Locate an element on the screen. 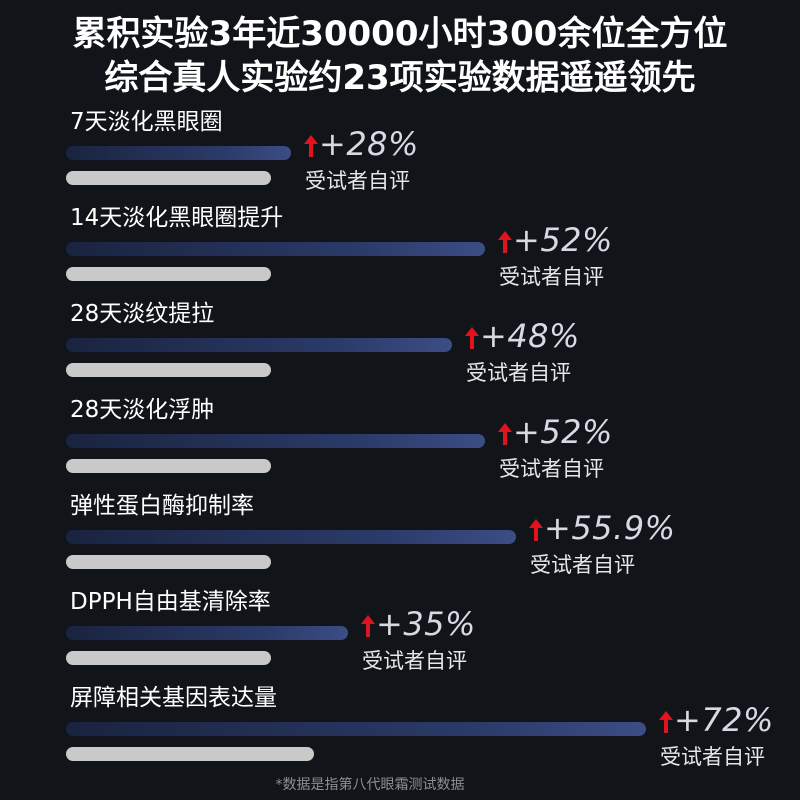 This screenshot has height=800, width=800. chart-row: 弹性蛋白酶抑制率 +55.9% 受试者自评 is located at coordinates (400, 542).